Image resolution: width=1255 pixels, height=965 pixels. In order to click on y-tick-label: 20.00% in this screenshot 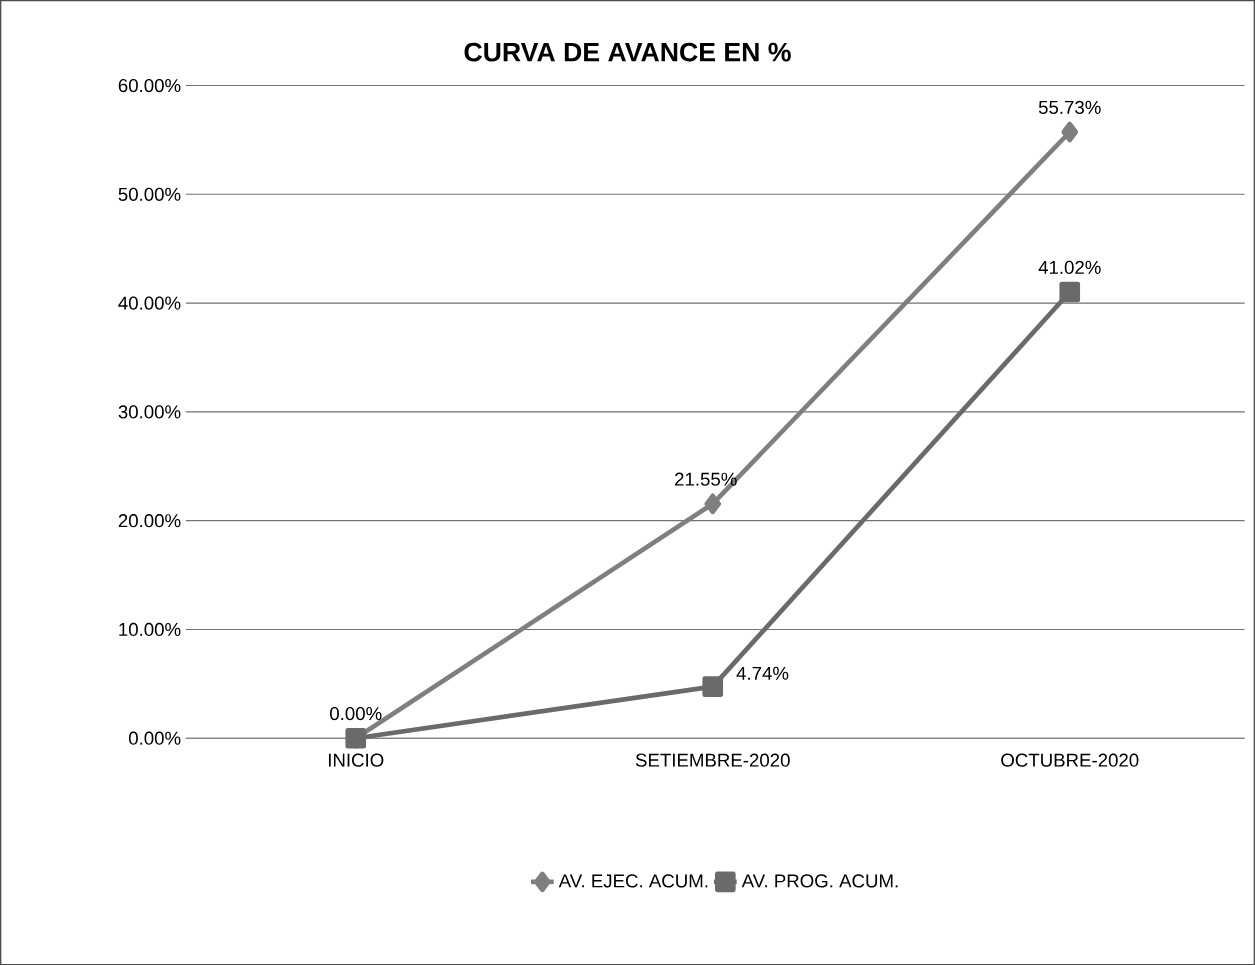, I will do `click(149, 520)`.